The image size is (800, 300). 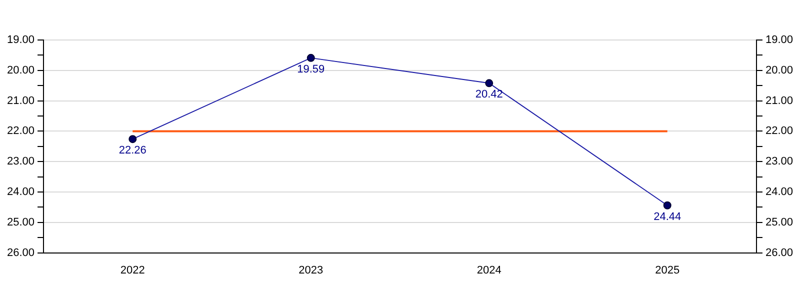 What do you see at coordinates (20, 70) in the screenshot?
I see `y-tick-label: 20.00` at bounding box center [20, 70].